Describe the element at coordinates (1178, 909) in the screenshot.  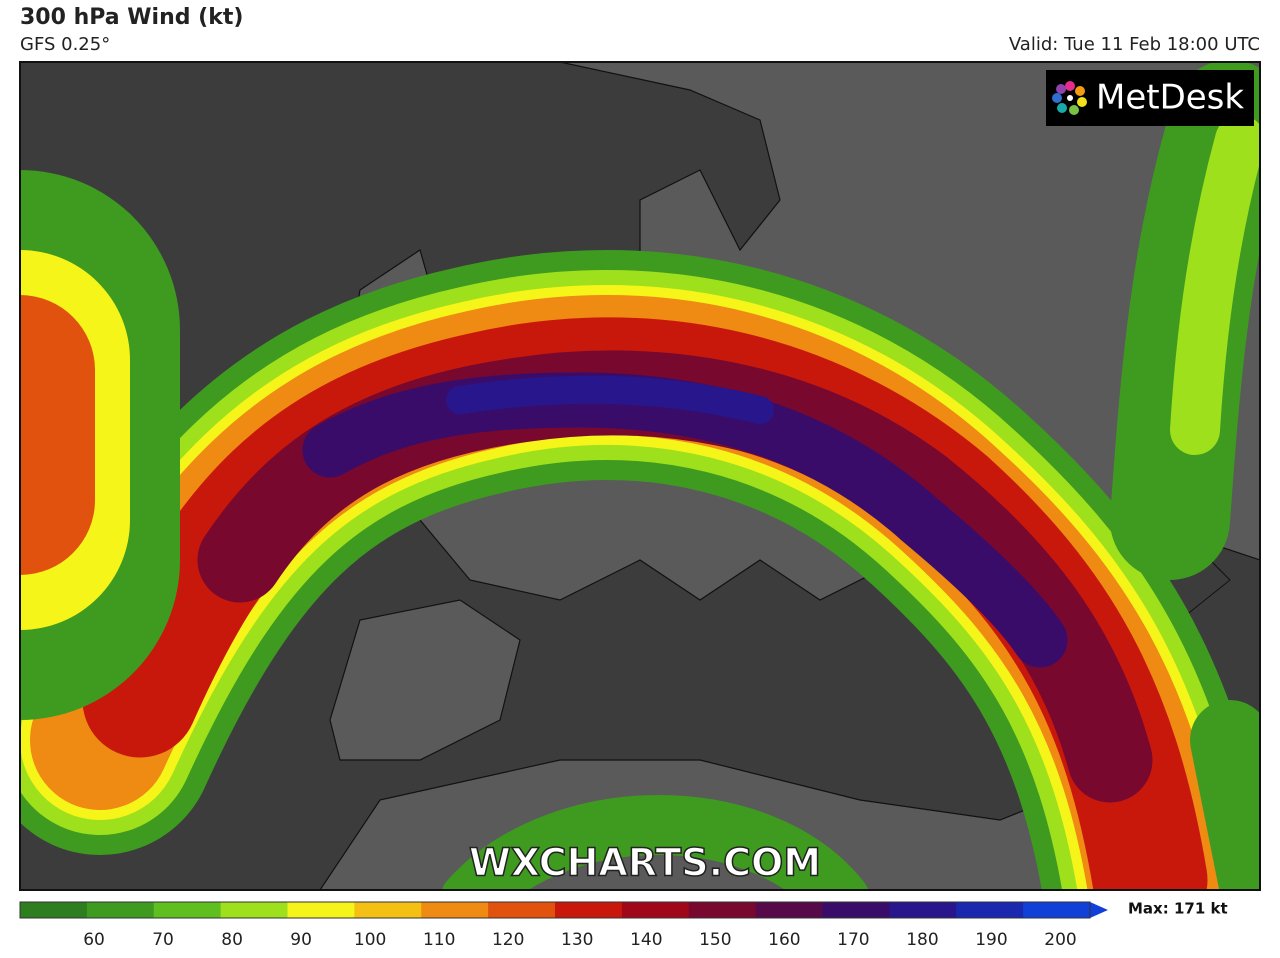
I see `max-label: Max: 171 kt` at that location.